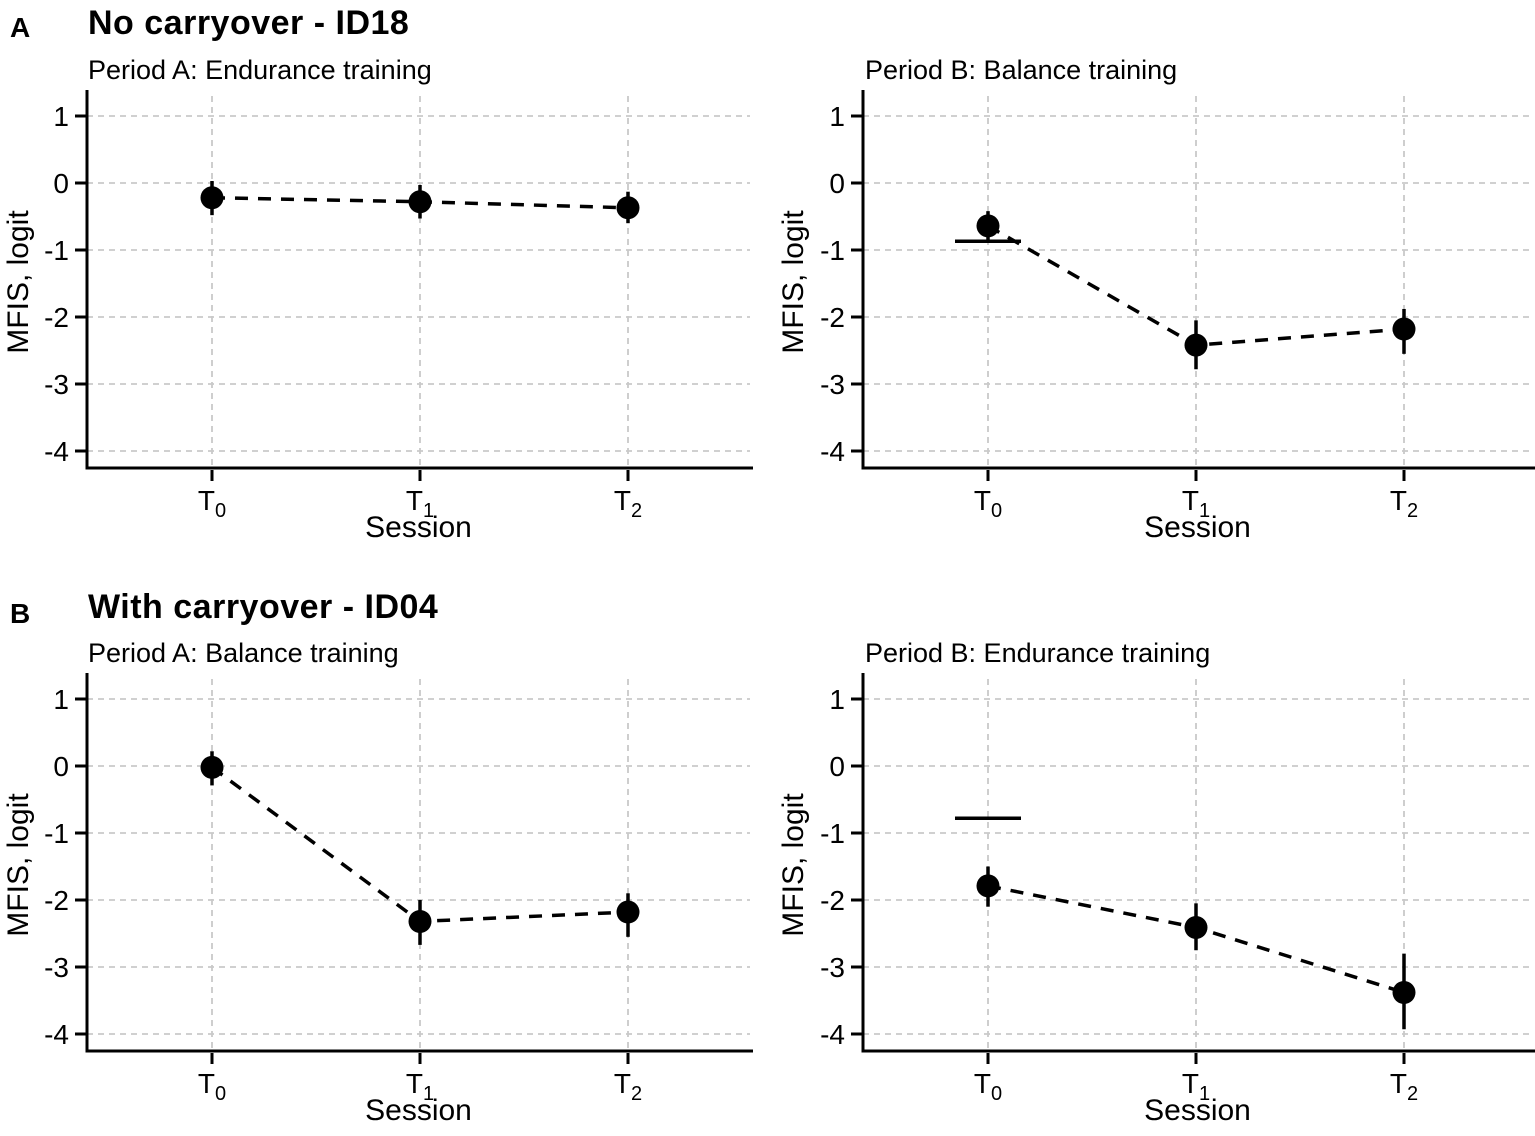  Describe the element at coordinates (1021, 70) in the screenshot. I see `chart-subtitle-a-right: Period B: Balance training` at that location.